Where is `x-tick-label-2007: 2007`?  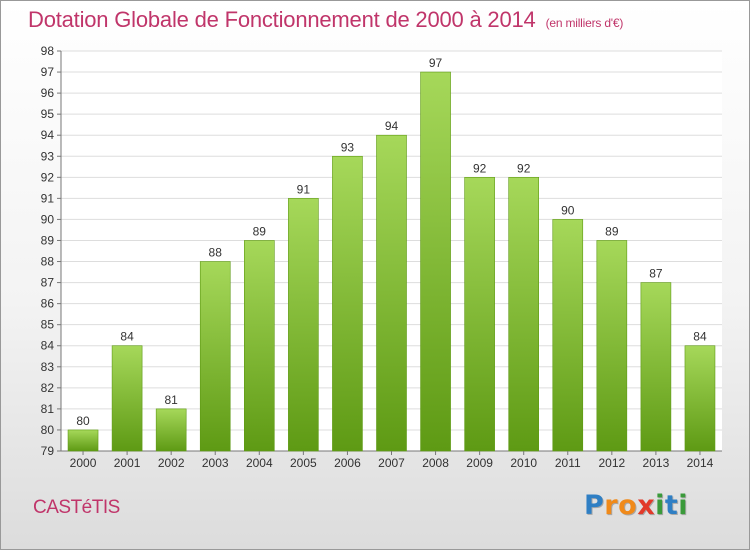 x-tick-label-2007: 2007 is located at coordinates (391, 463).